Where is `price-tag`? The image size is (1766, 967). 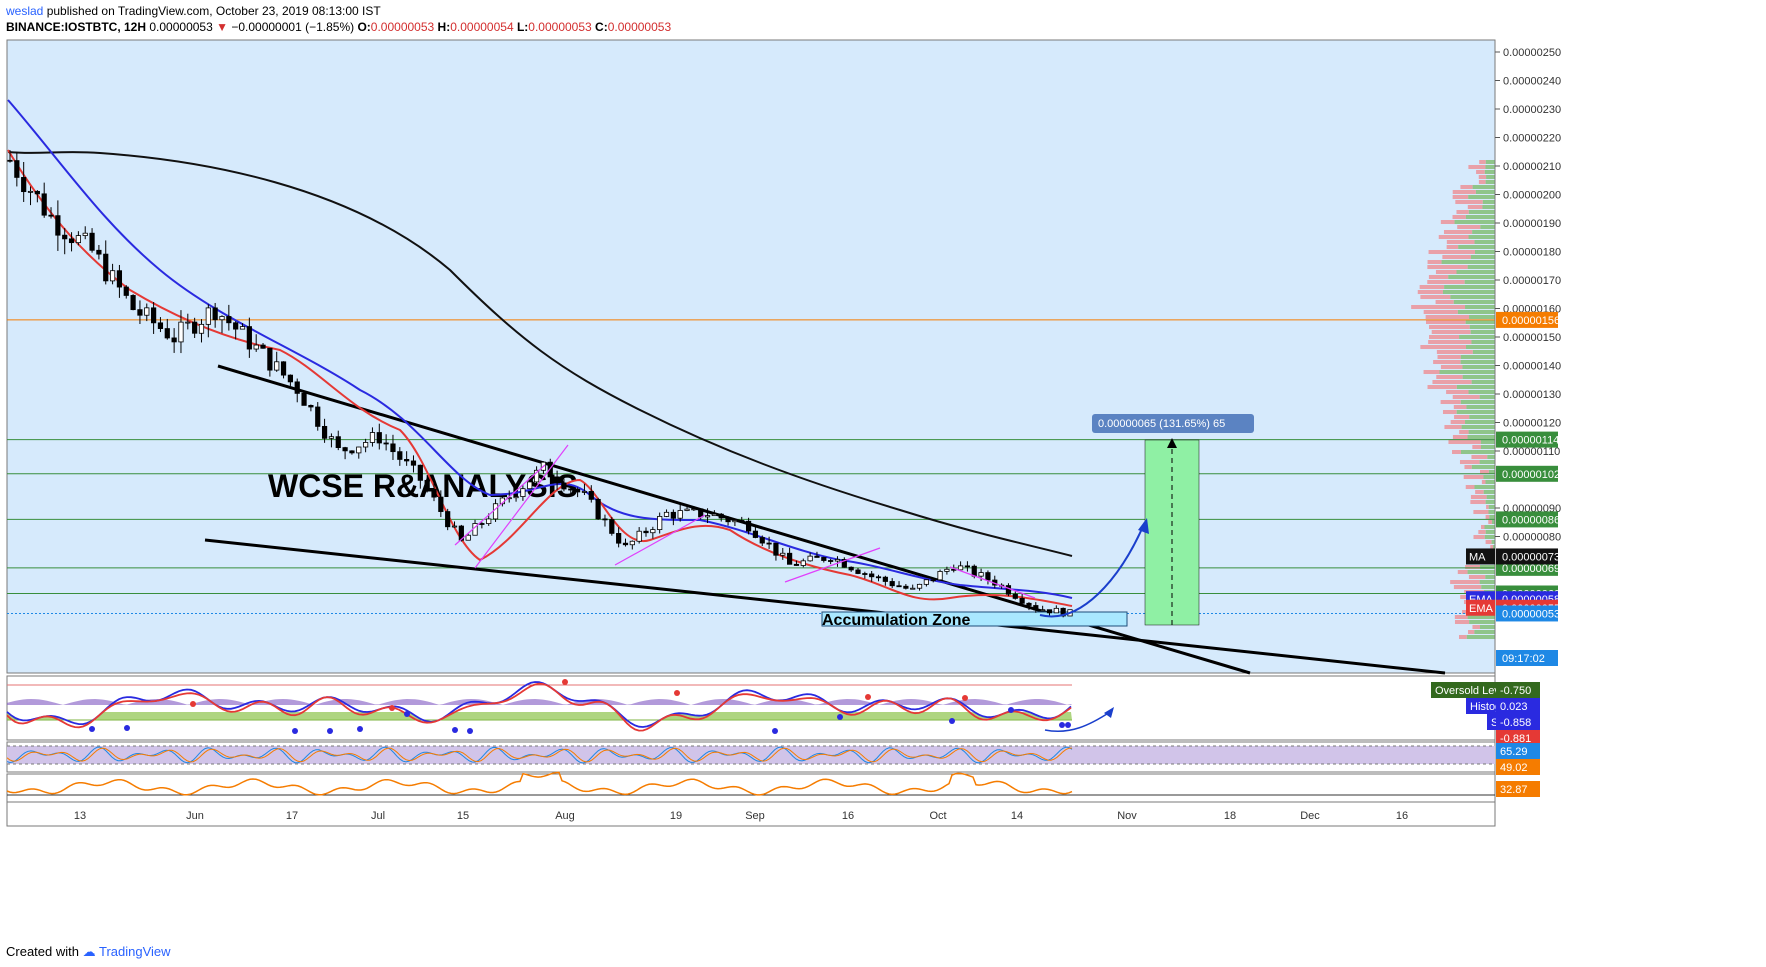 price-tag is located at coordinates (1527, 613).